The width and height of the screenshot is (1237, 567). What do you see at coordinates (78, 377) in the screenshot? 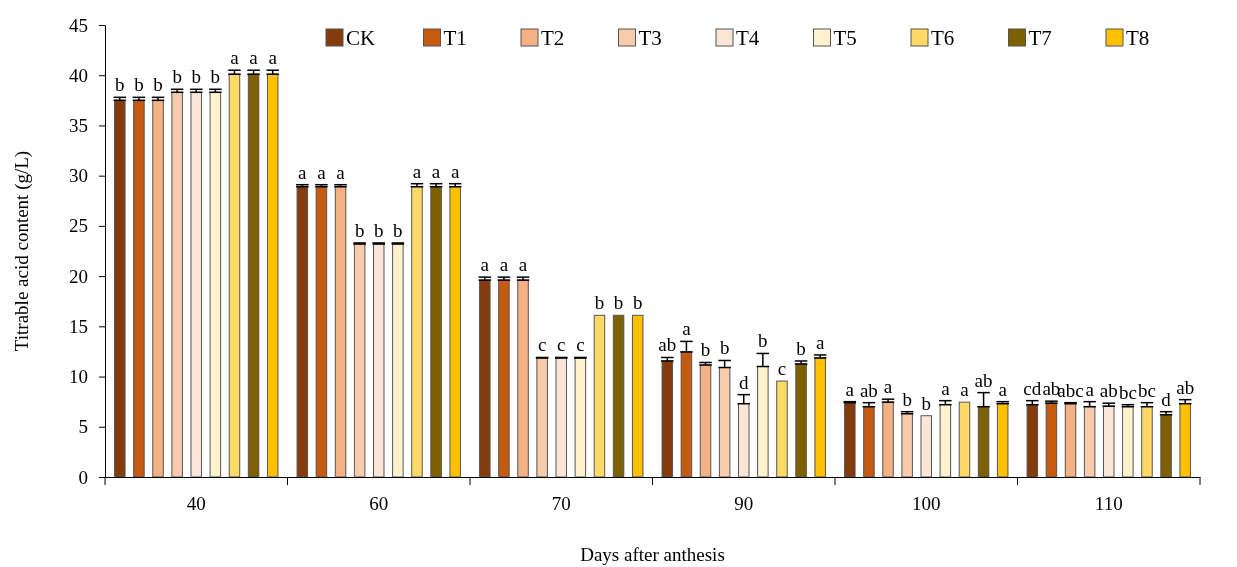
I see `y-tick-label: 10` at bounding box center [78, 377].